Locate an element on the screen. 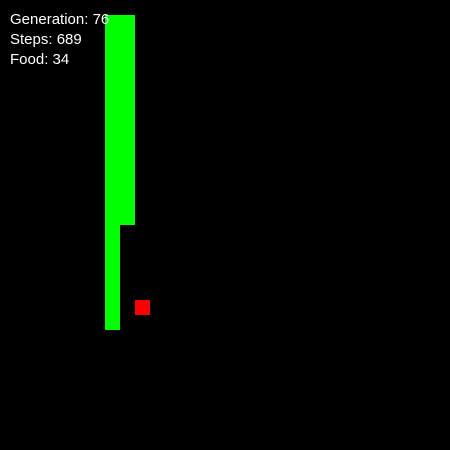  food-value: 34 is located at coordinates (61, 59).